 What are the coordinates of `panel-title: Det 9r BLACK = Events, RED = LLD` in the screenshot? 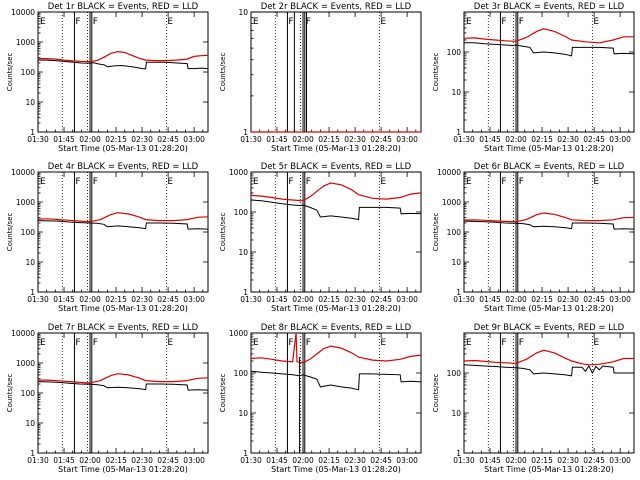 It's located at (549, 328).